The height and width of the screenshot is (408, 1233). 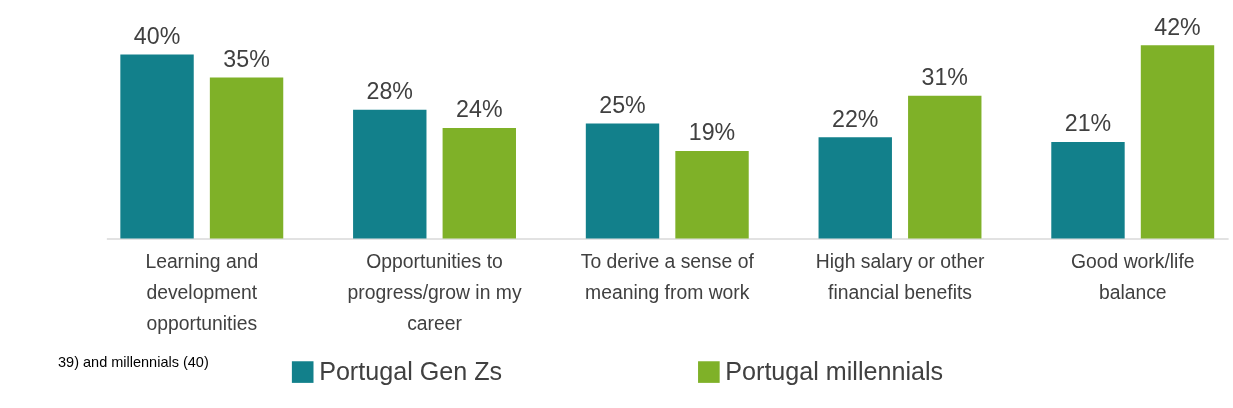 I want to click on data-label: 25%, so click(x=622, y=104).